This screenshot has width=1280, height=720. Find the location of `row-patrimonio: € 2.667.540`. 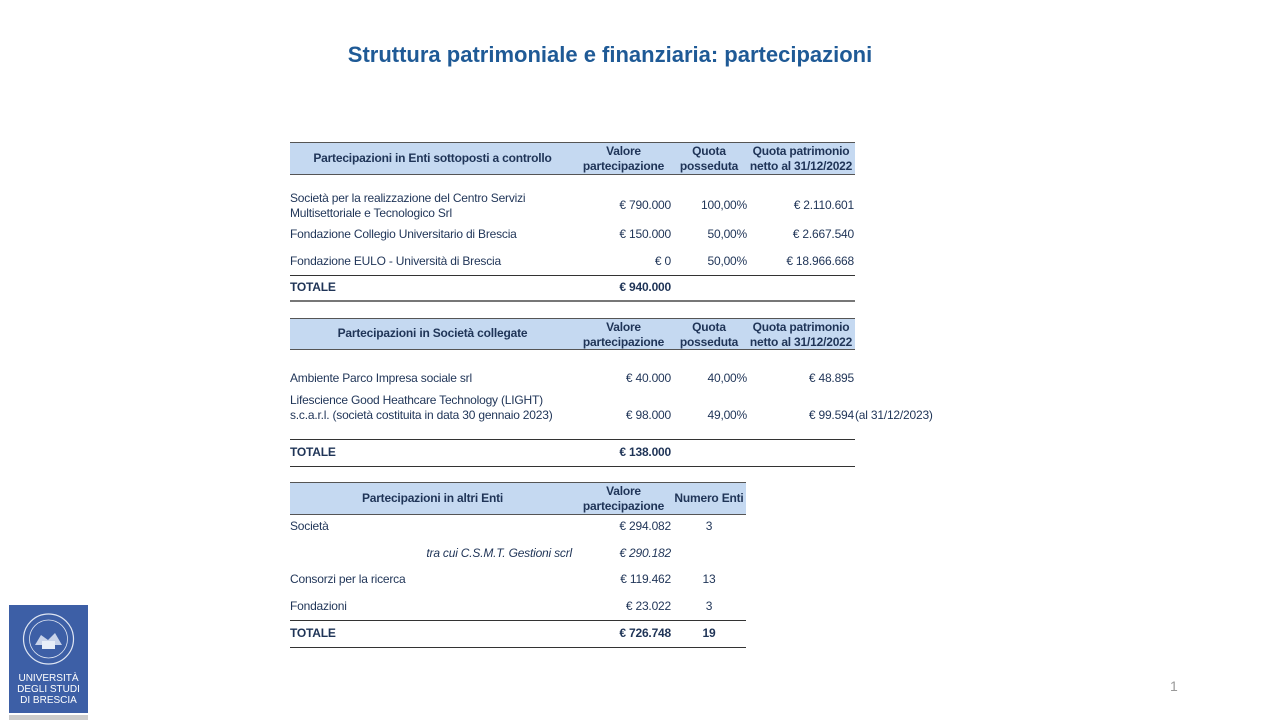

row-patrimonio: € 2.667.540 is located at coordinates (823, 234).